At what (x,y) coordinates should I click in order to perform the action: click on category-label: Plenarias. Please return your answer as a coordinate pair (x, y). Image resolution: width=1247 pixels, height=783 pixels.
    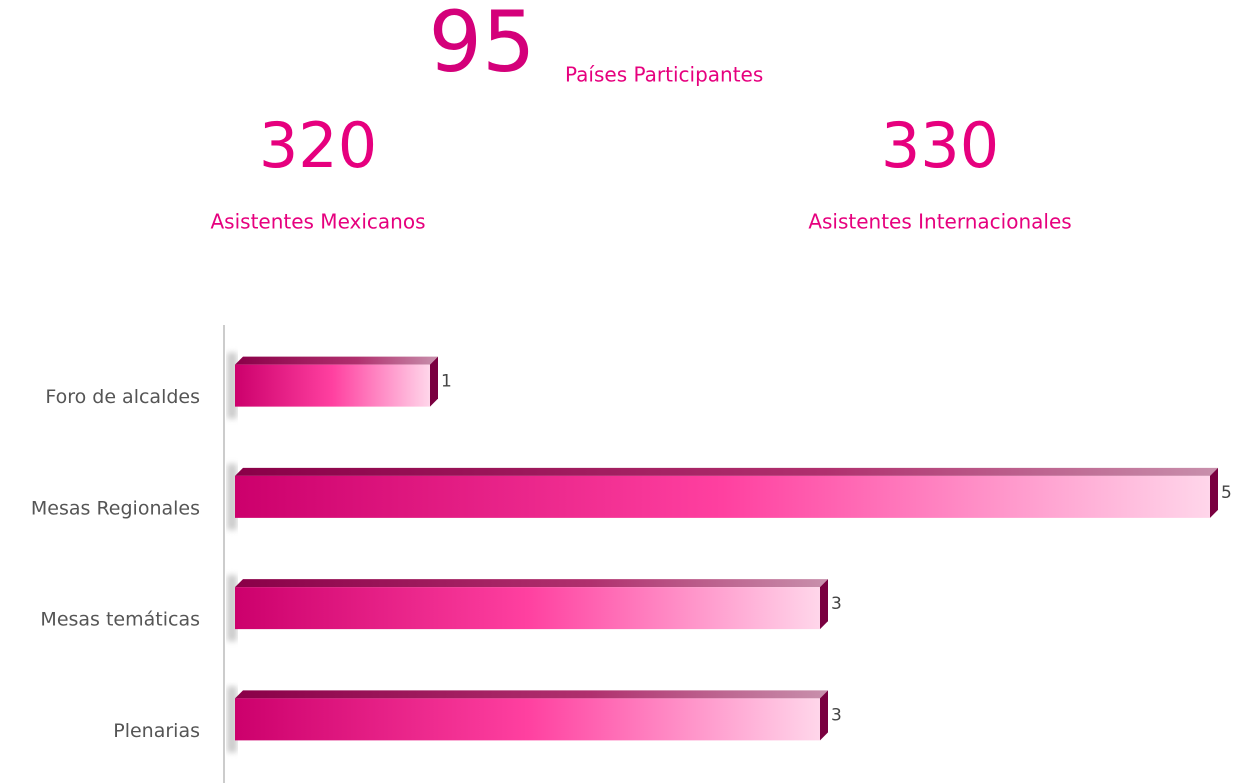
    Looking at the image, I should click on (156, 731).